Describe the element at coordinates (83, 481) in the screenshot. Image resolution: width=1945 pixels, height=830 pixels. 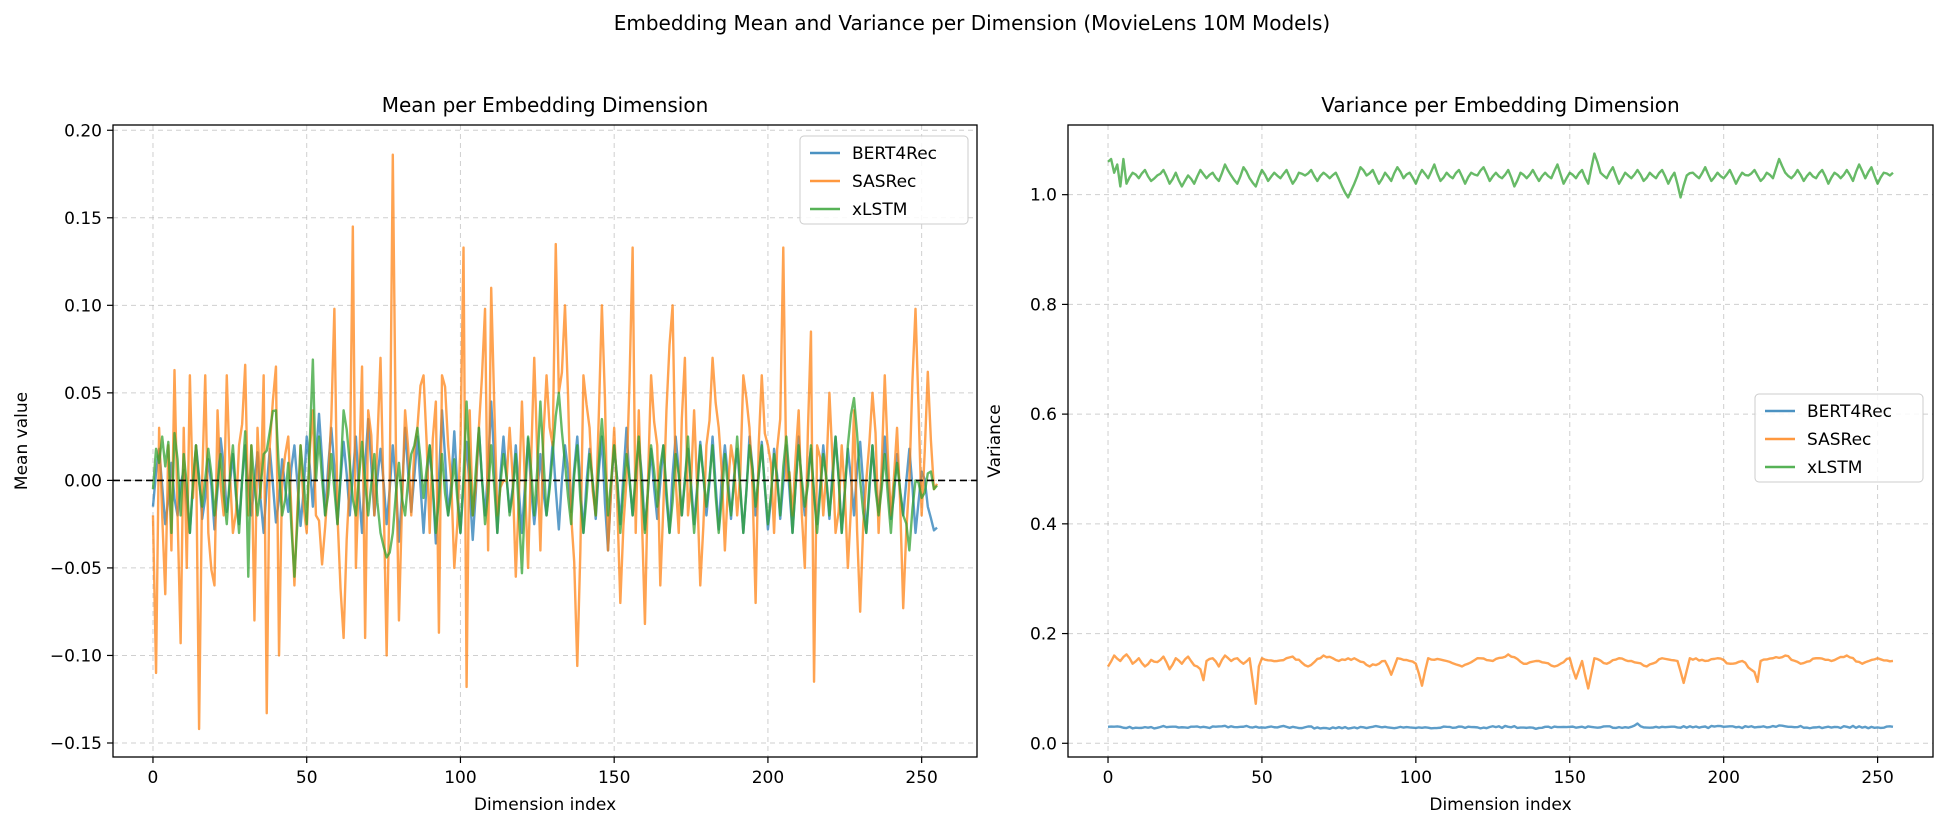
I see `y-tick-label: 0.00` at that location.